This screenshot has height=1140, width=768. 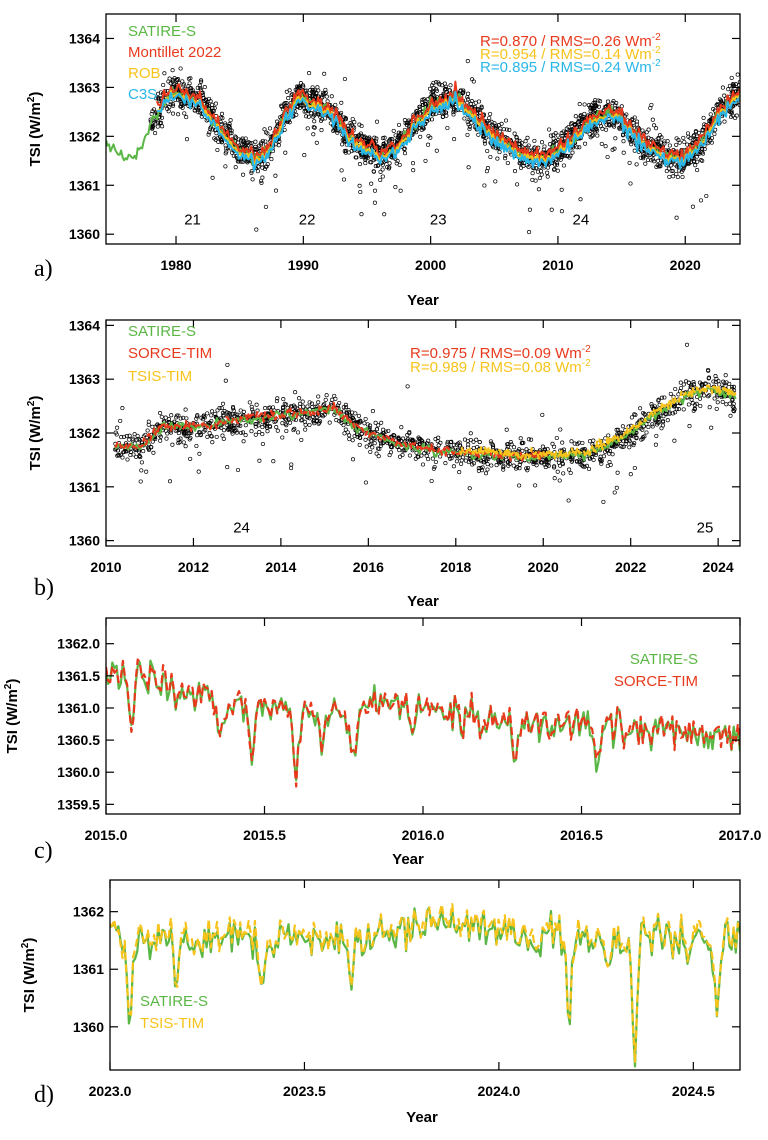 I want to click on b-series-tsis-tim, so click(x=598, y=422).